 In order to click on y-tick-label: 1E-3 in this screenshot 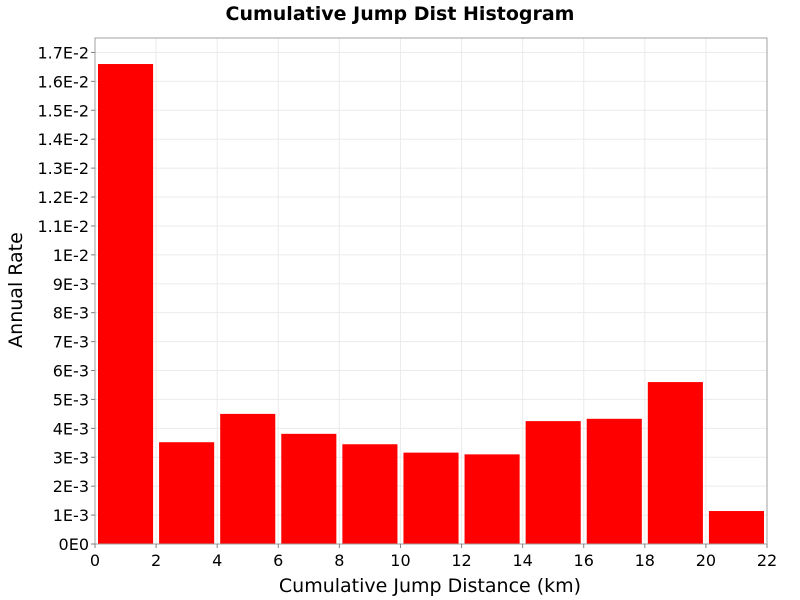, I will do `click(71, 515)`.